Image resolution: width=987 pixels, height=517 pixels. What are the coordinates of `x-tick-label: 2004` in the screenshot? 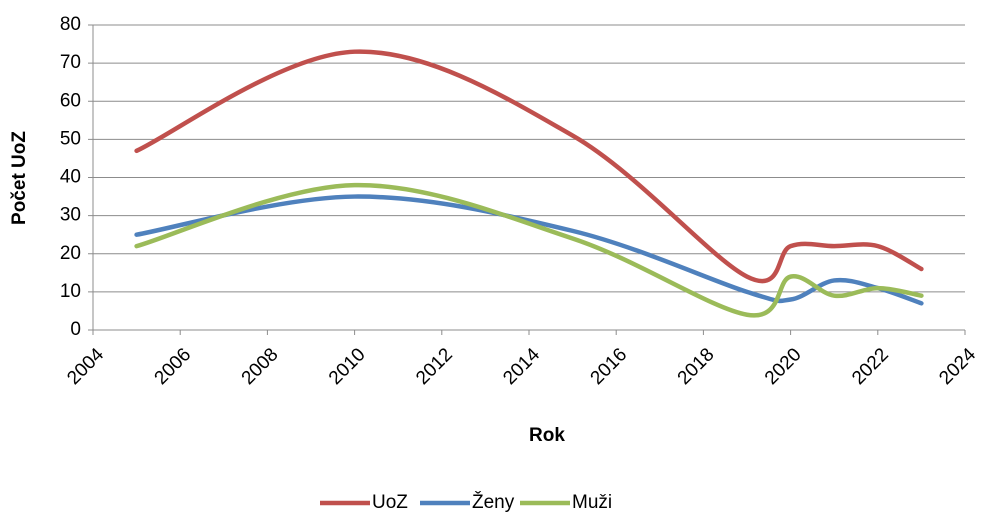 It's located at (85, 366).